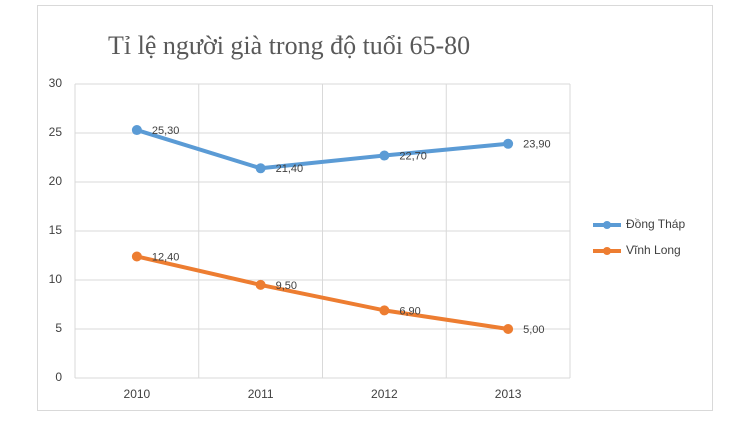 This screenshot has height=426, width=753. I want to click on y-tick-label: 30, so click(56, 83).